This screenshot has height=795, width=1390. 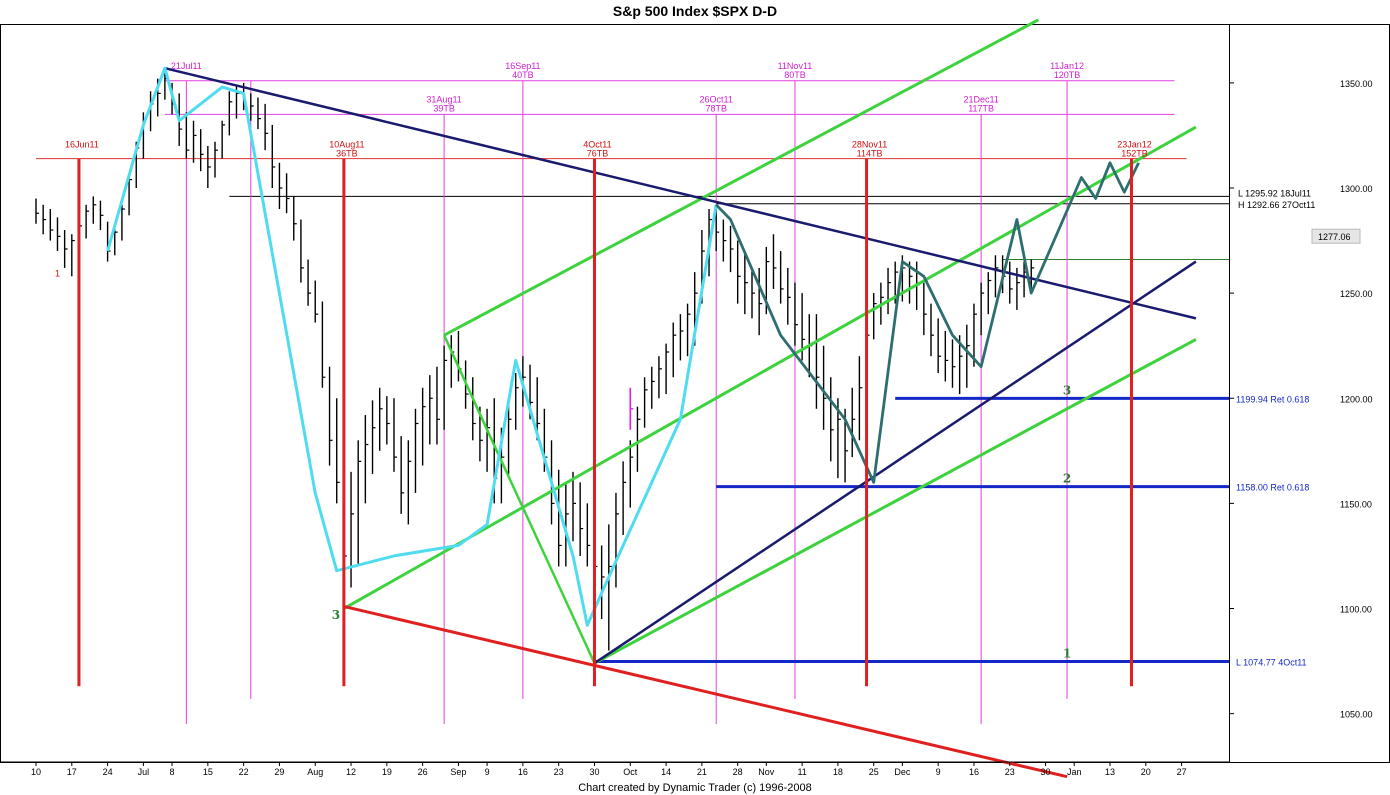 What do you see at coordinates (1274, 193) in the screenshot?
I see `pivot-hline-label: L 1295.92 18Jul11` at bounding box center [1274, 193].